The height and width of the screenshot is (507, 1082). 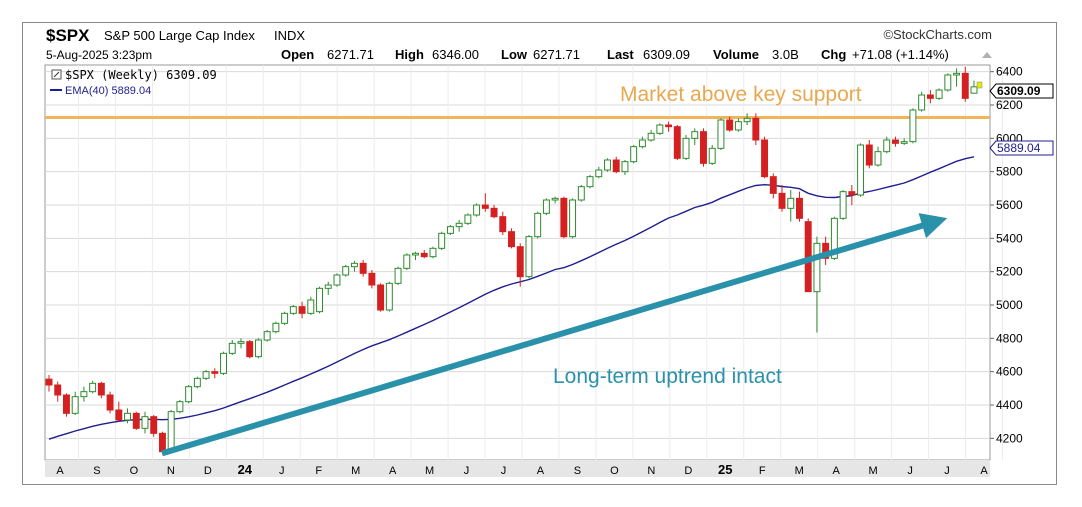 I want to click on ema-price-tag: 5889.04, so click(x=1021, y=148).